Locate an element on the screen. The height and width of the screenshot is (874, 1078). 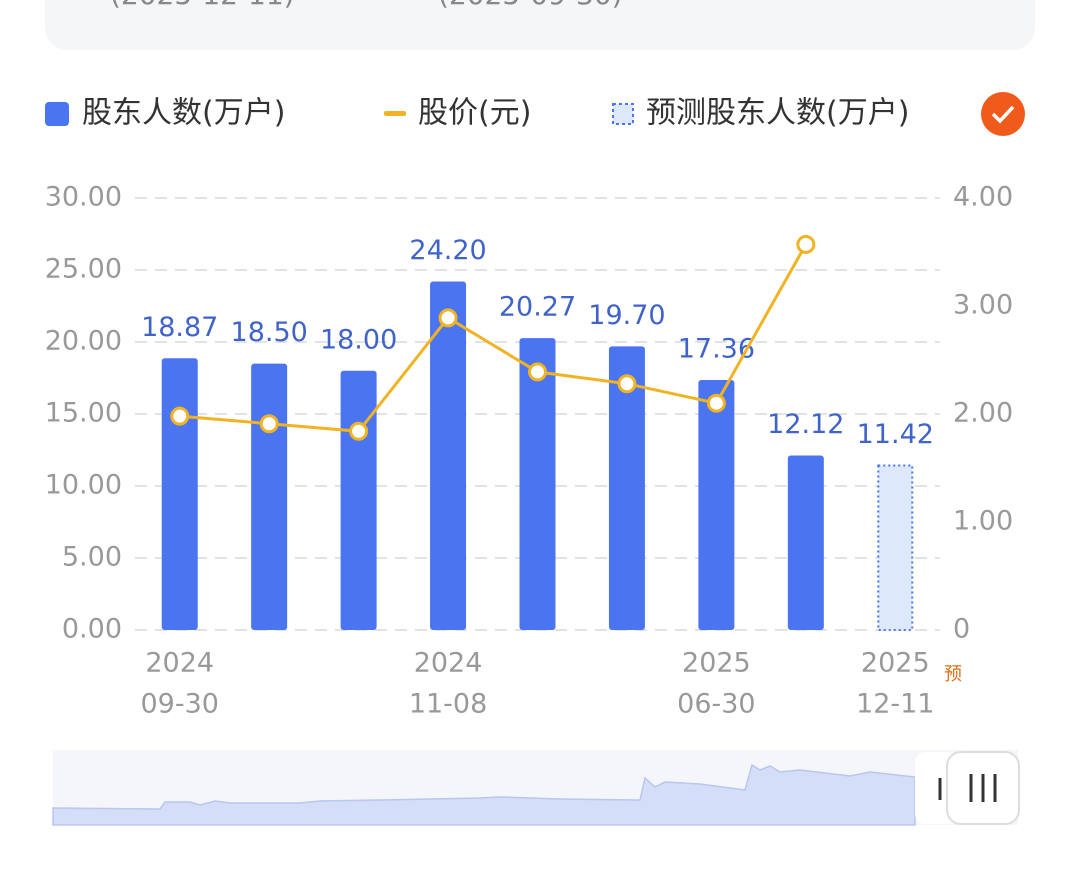
check-icon is located at coordinates (1003, 114).